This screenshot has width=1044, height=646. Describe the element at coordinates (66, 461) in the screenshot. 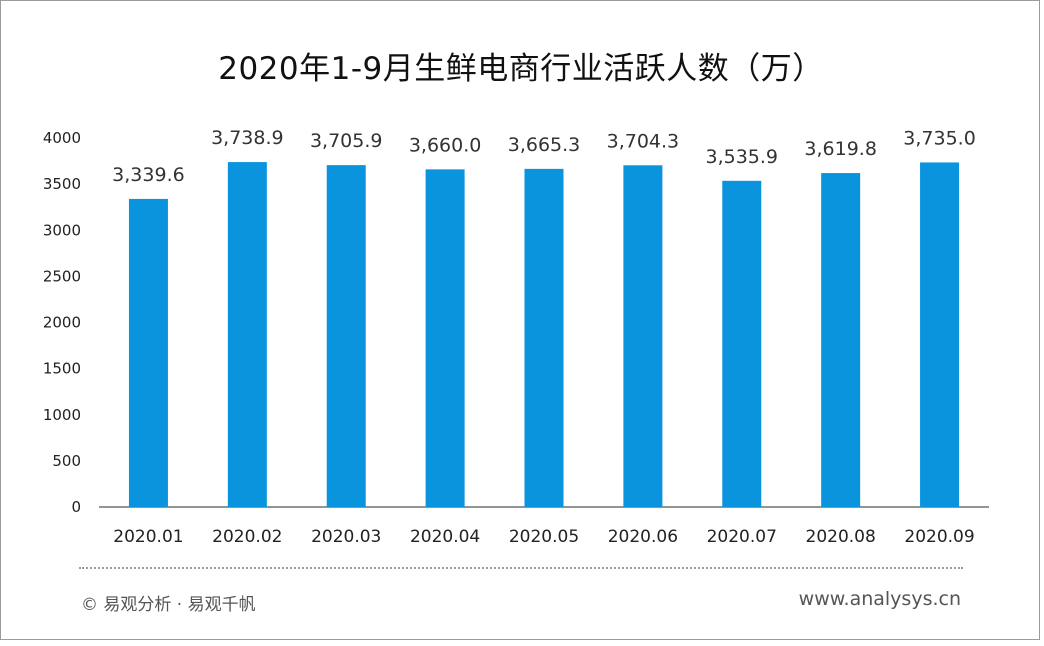

I see `y-tick-label: 500` at that location.